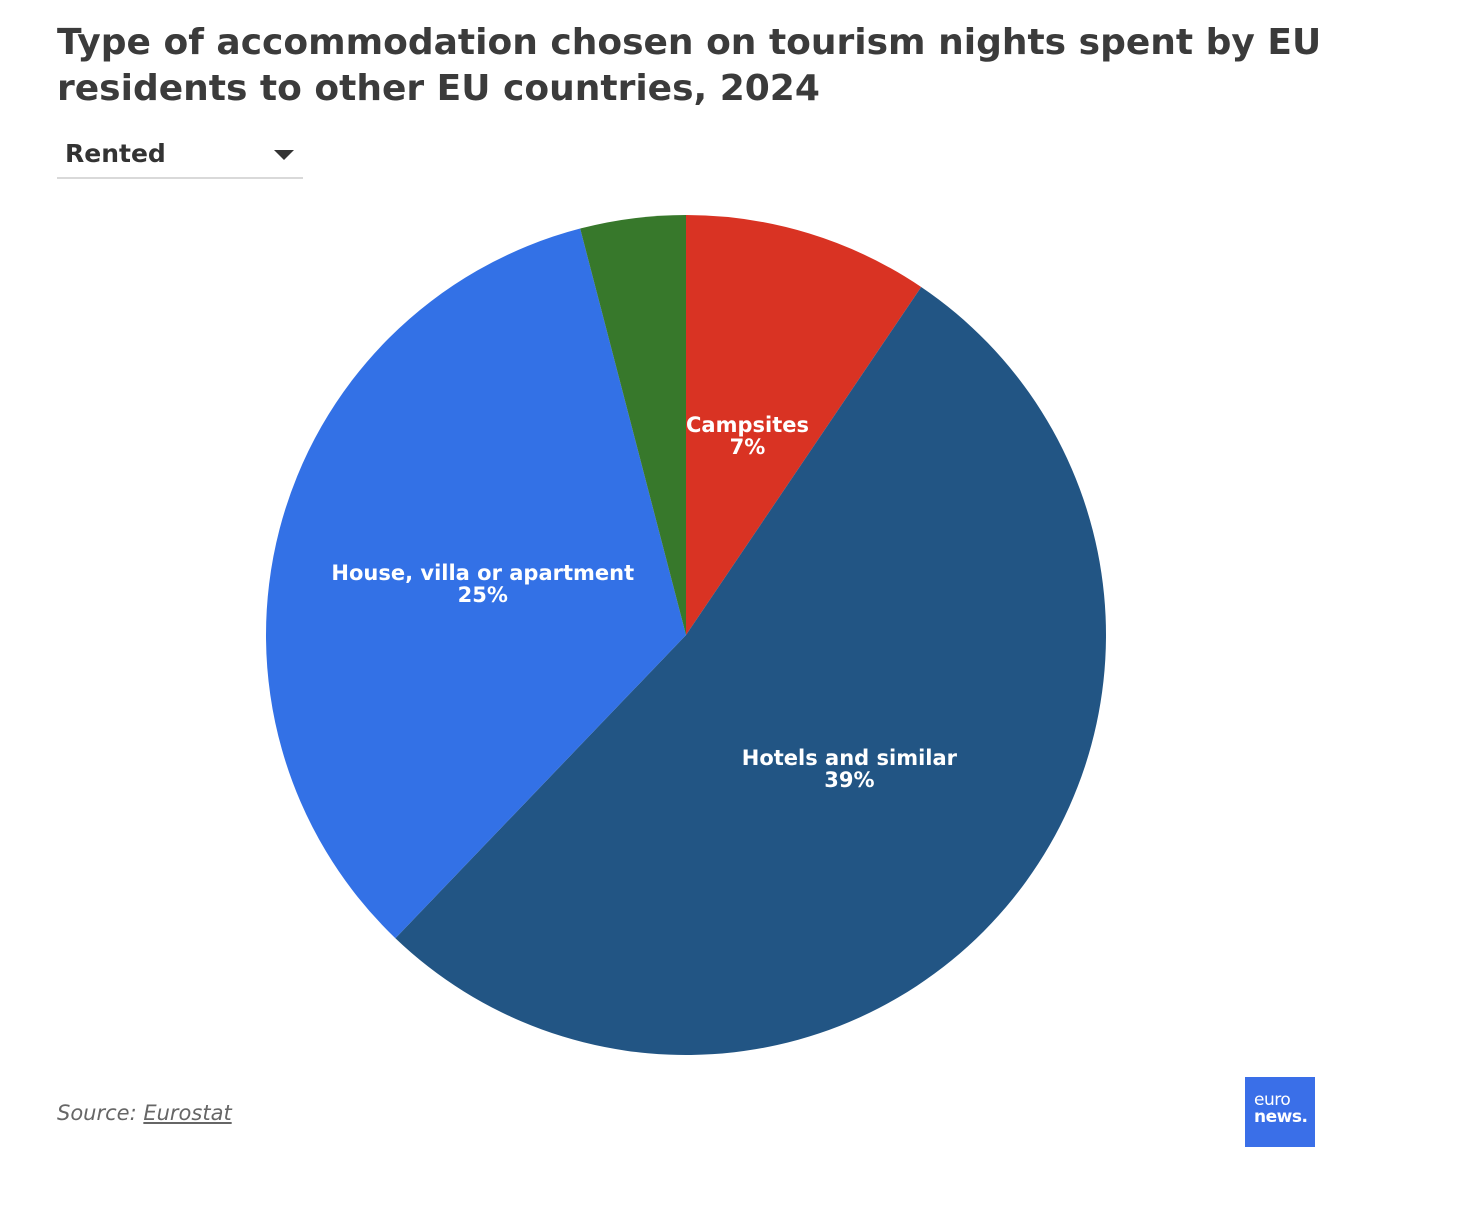 The height and width of the screenshot is (1214, 1478). What do you see at coordinates (849, 780) in the screenshot?
I see `slice-label-value-1: 39%` at bounding box center [849, 780].